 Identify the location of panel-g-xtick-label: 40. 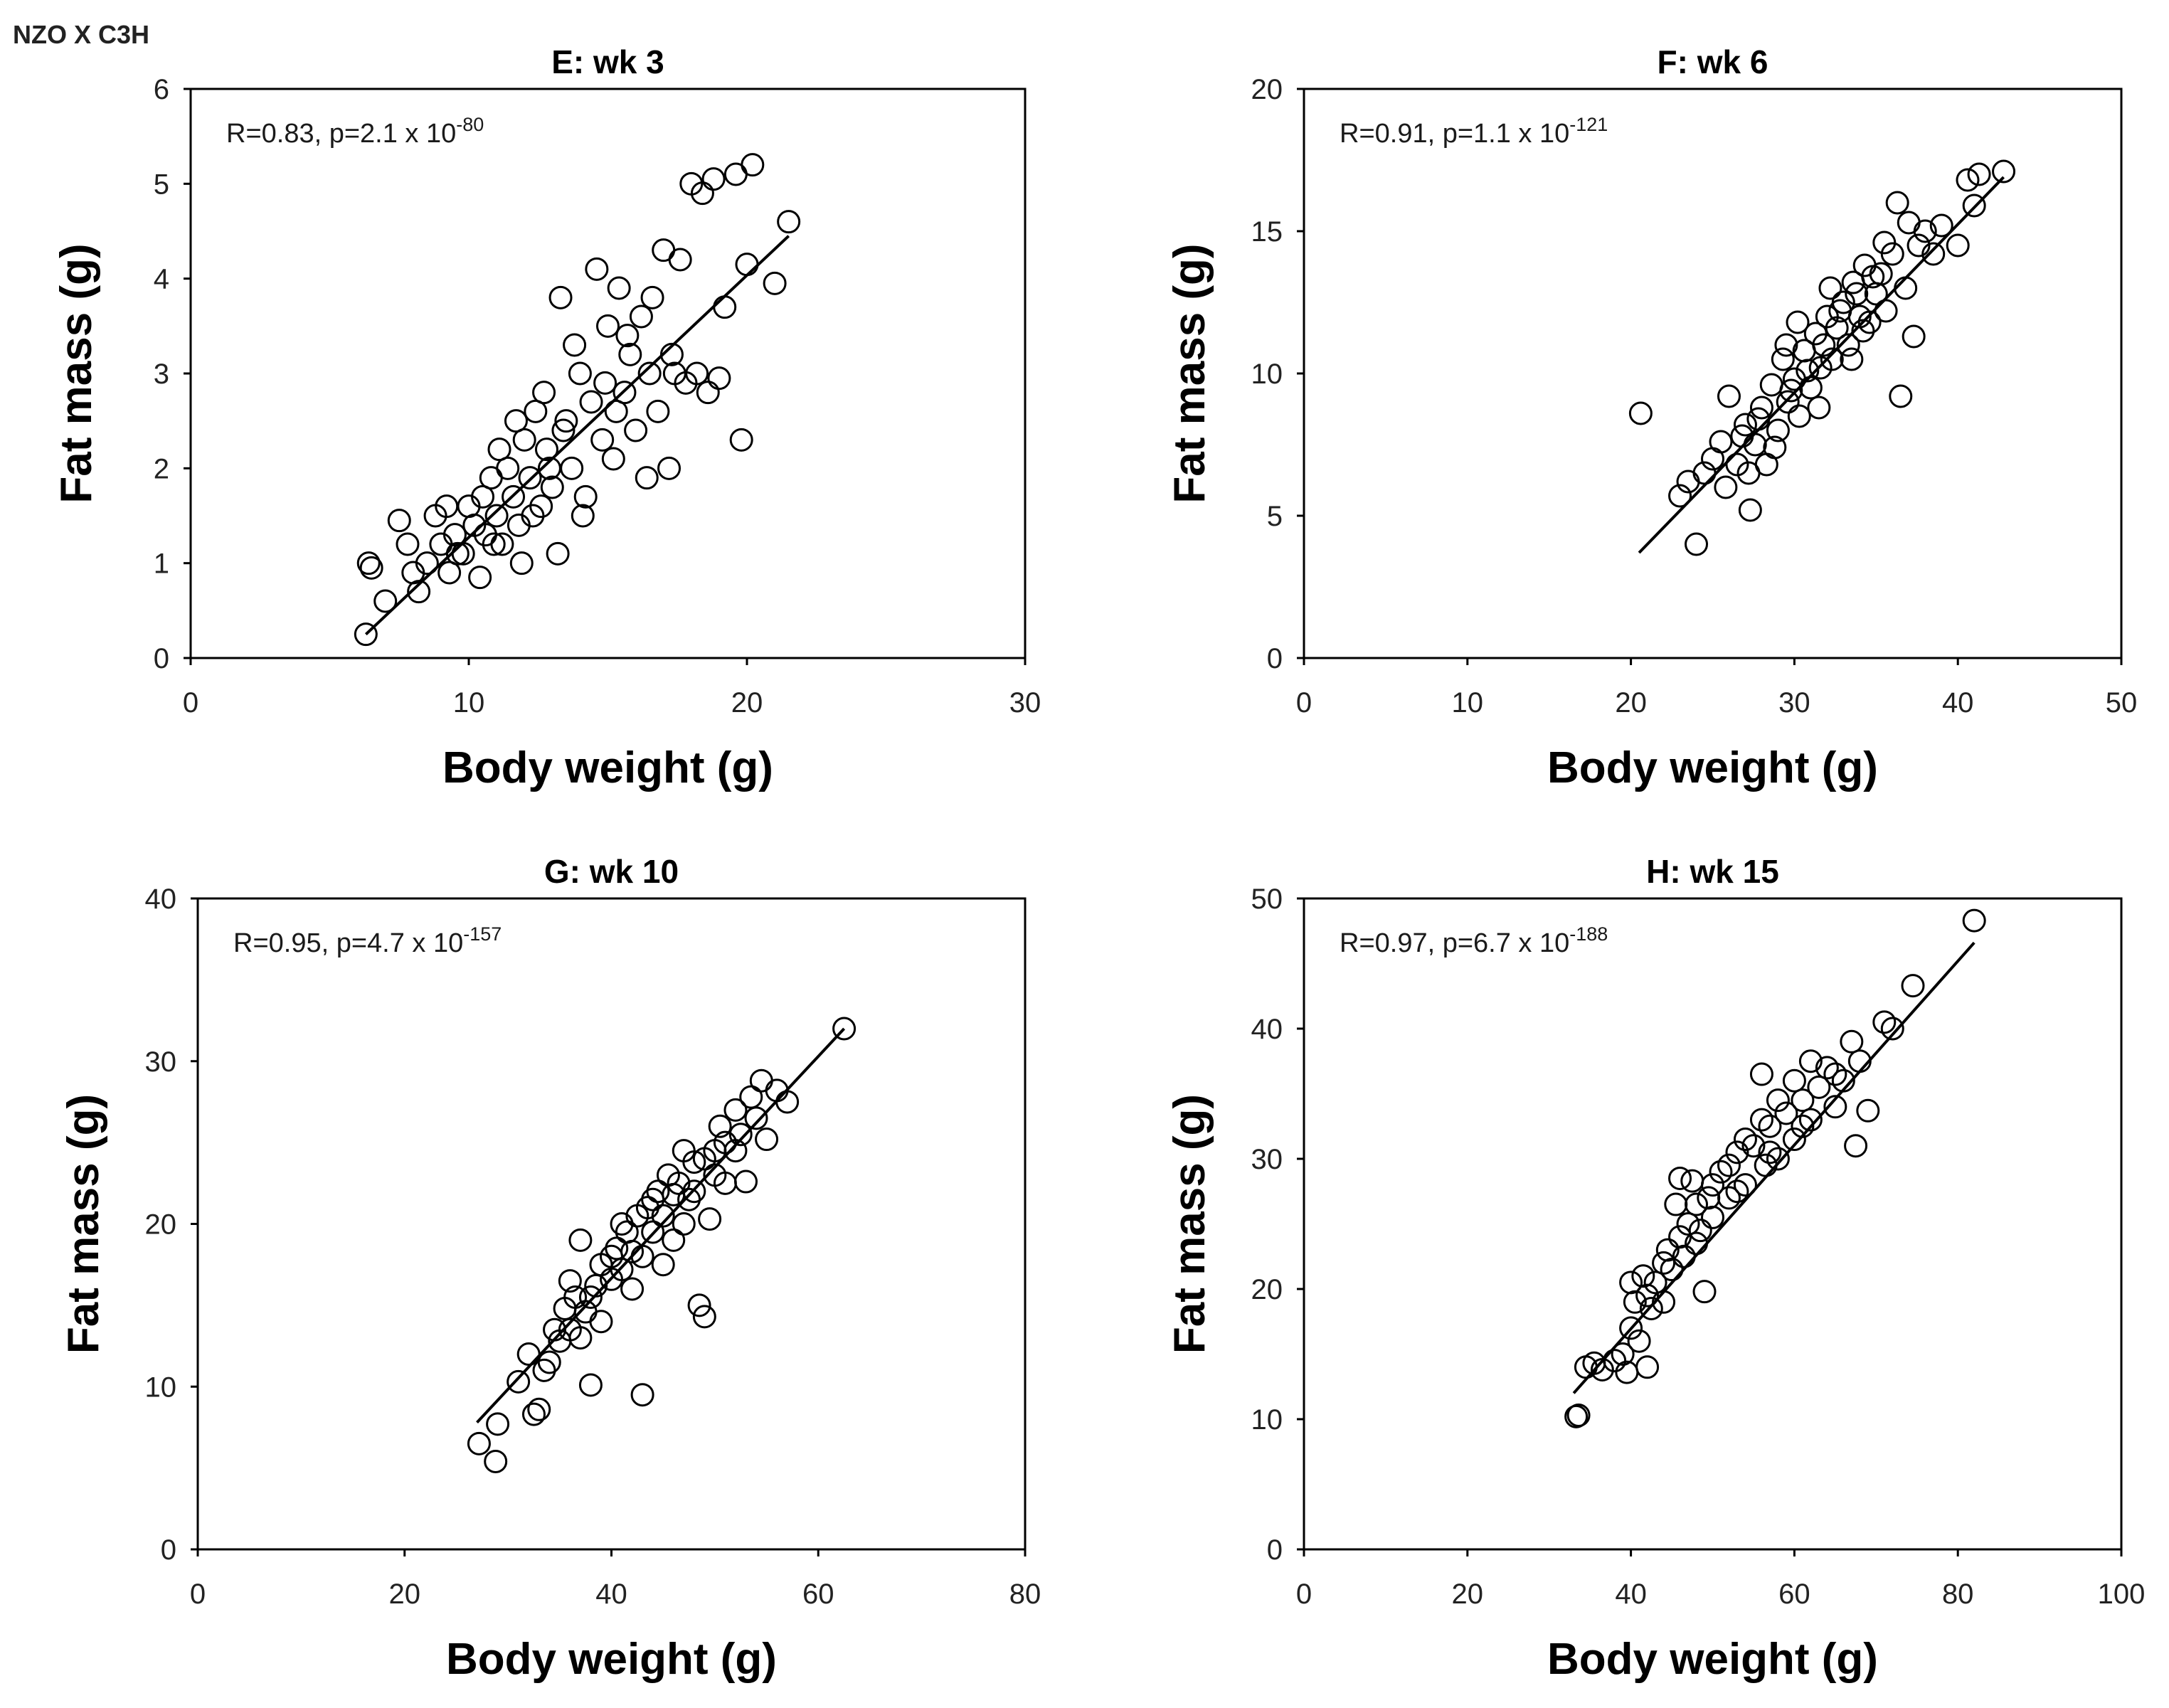
(611, 1594).